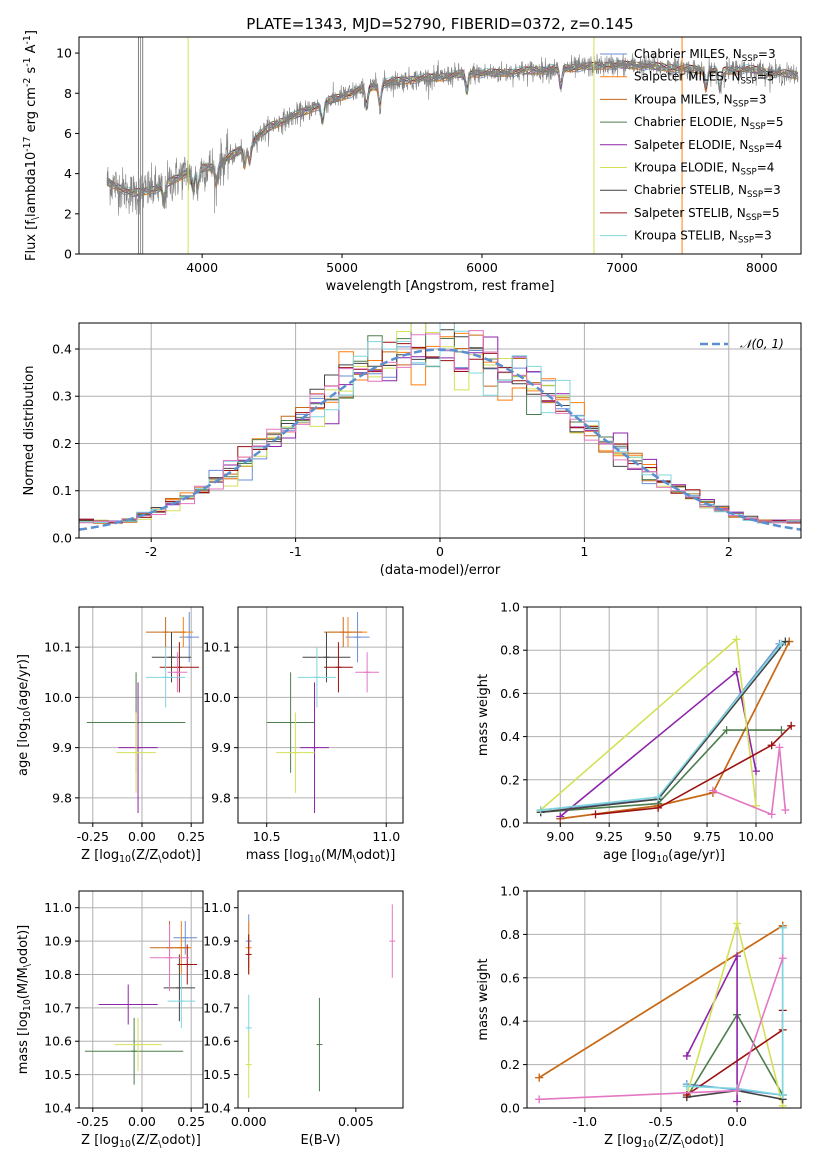  Describe the element at coordinates (703, 237) in the screenshot. I see `legend-label: Kroupa STELIB, NSSP=3` at that location.